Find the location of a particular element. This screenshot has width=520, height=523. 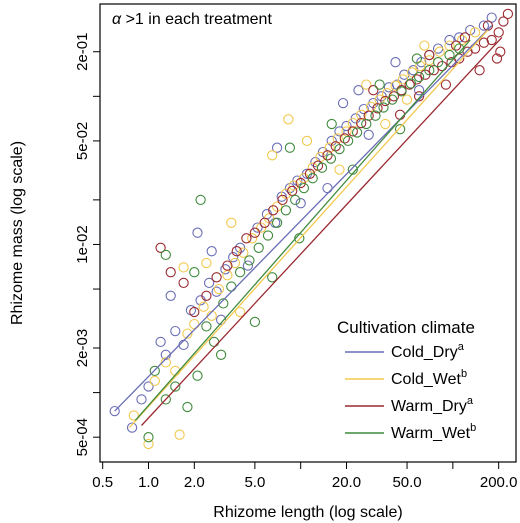

legend-title: Cultivation climate is located at coordinates (406, 327).